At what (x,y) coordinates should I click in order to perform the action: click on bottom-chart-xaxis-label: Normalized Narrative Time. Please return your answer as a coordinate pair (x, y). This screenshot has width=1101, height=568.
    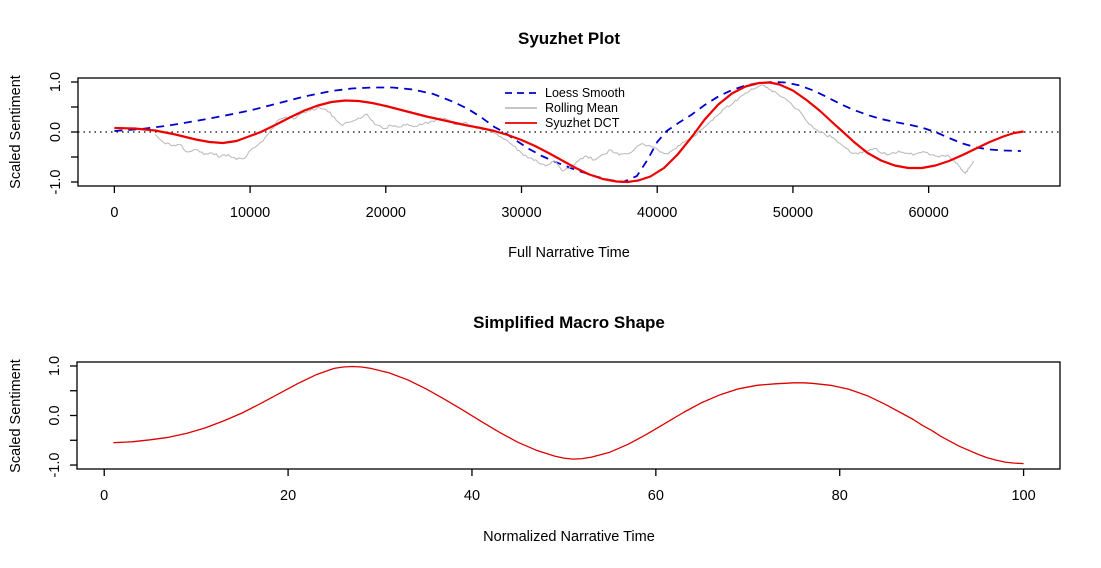
    Looking at the image, I should click on (569, 537).